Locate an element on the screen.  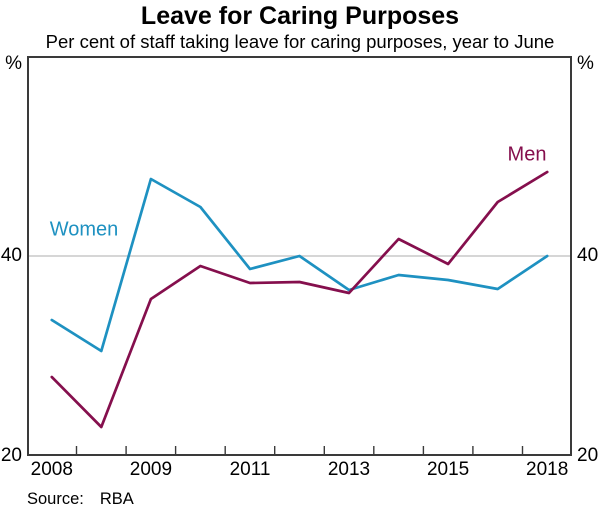
source-label: Source: is located at coordinates (55, 499).